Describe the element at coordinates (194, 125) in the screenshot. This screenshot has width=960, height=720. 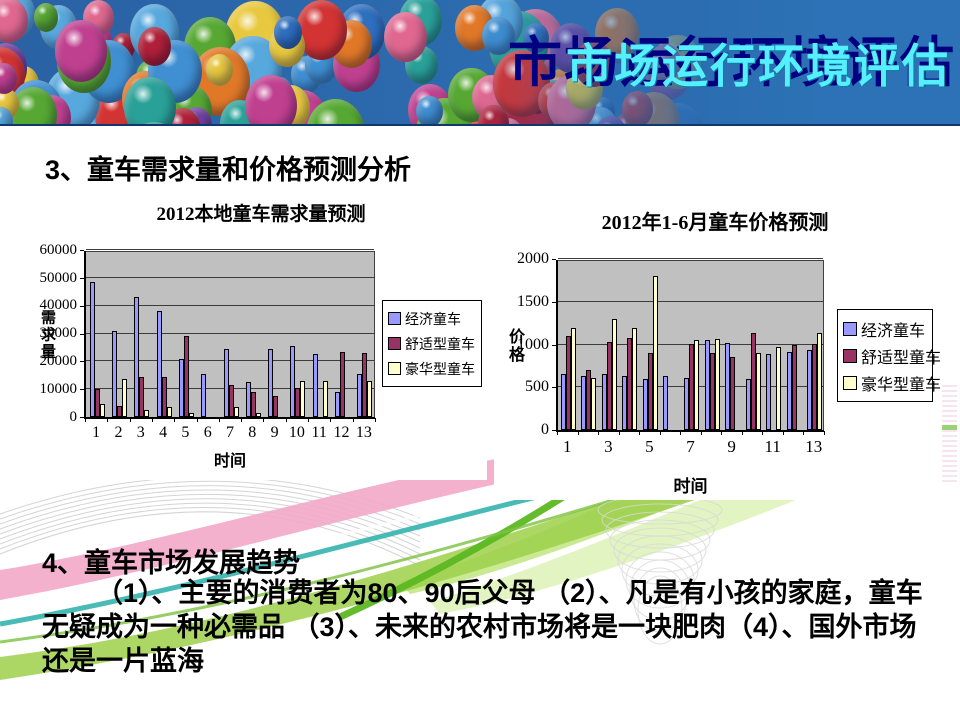
I see `balloon-highlight` at that location.